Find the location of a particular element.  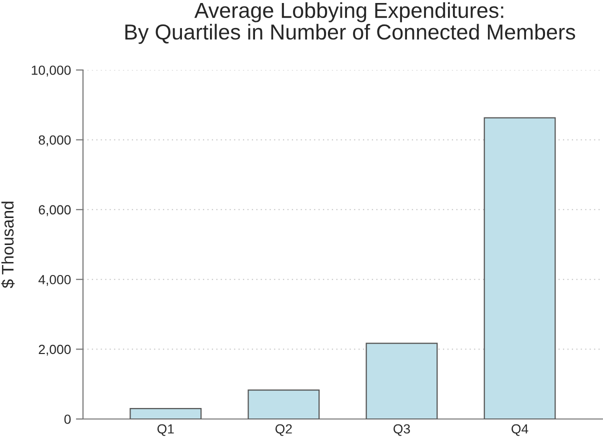

x-tick-label: Q3 is located at coordinates (402, 430).